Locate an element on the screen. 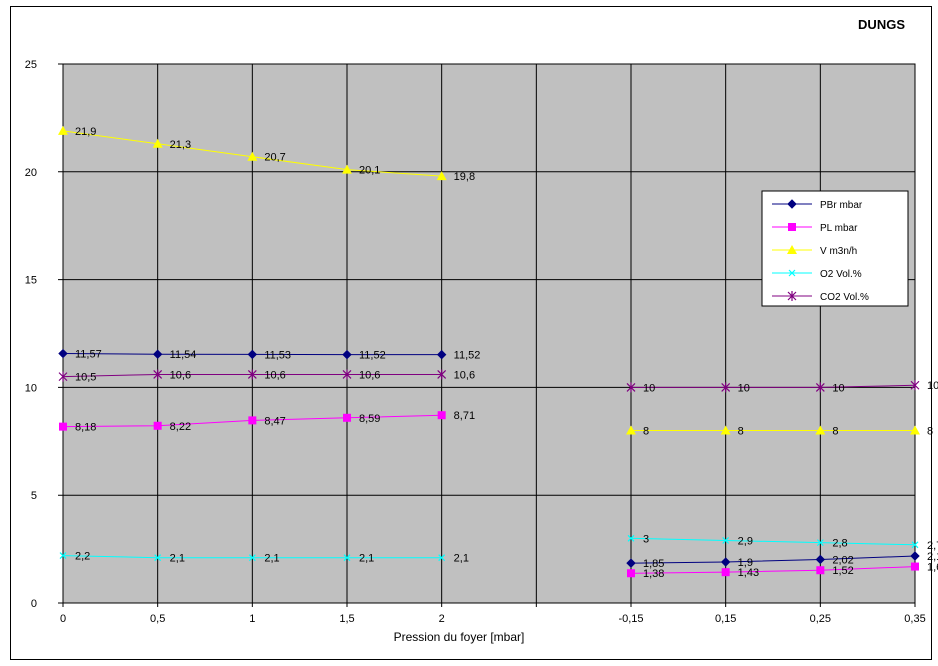 The width and height of the screenshot is (938, 666). x-tick-label: 1 is located at coordinates (252, 619).